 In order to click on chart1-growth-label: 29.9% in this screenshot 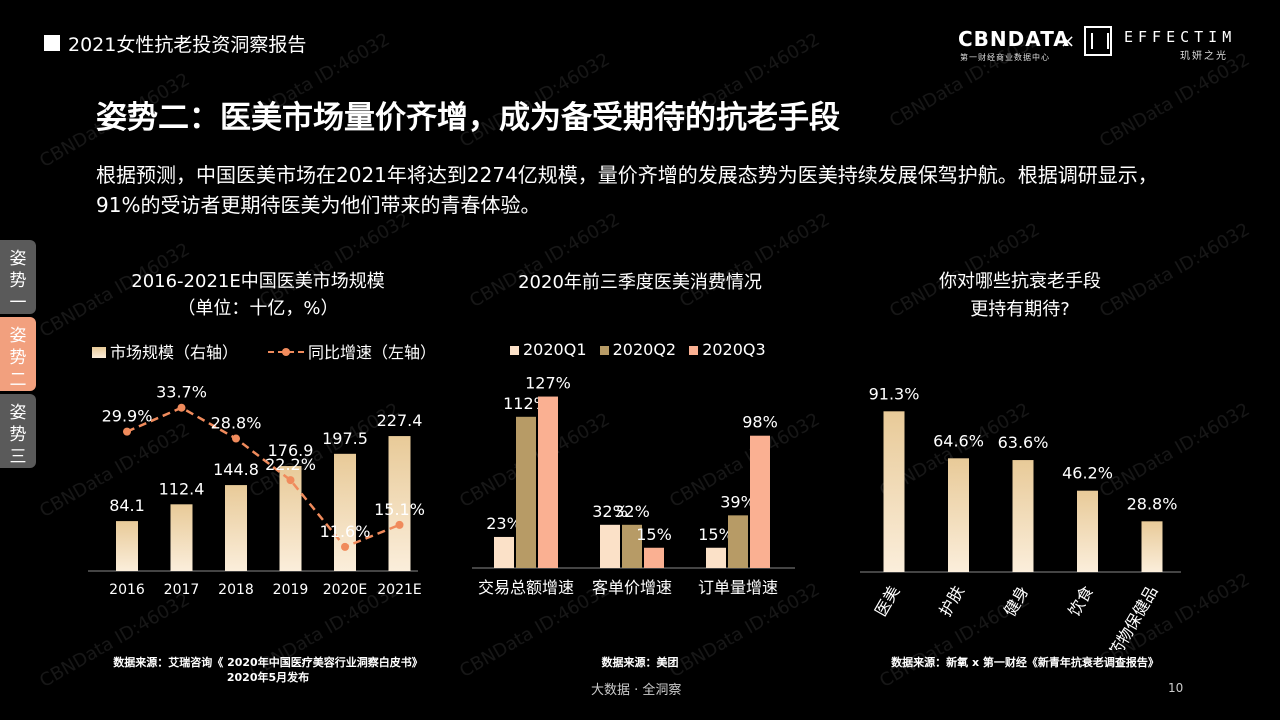, I will do `click(127, 416)`.